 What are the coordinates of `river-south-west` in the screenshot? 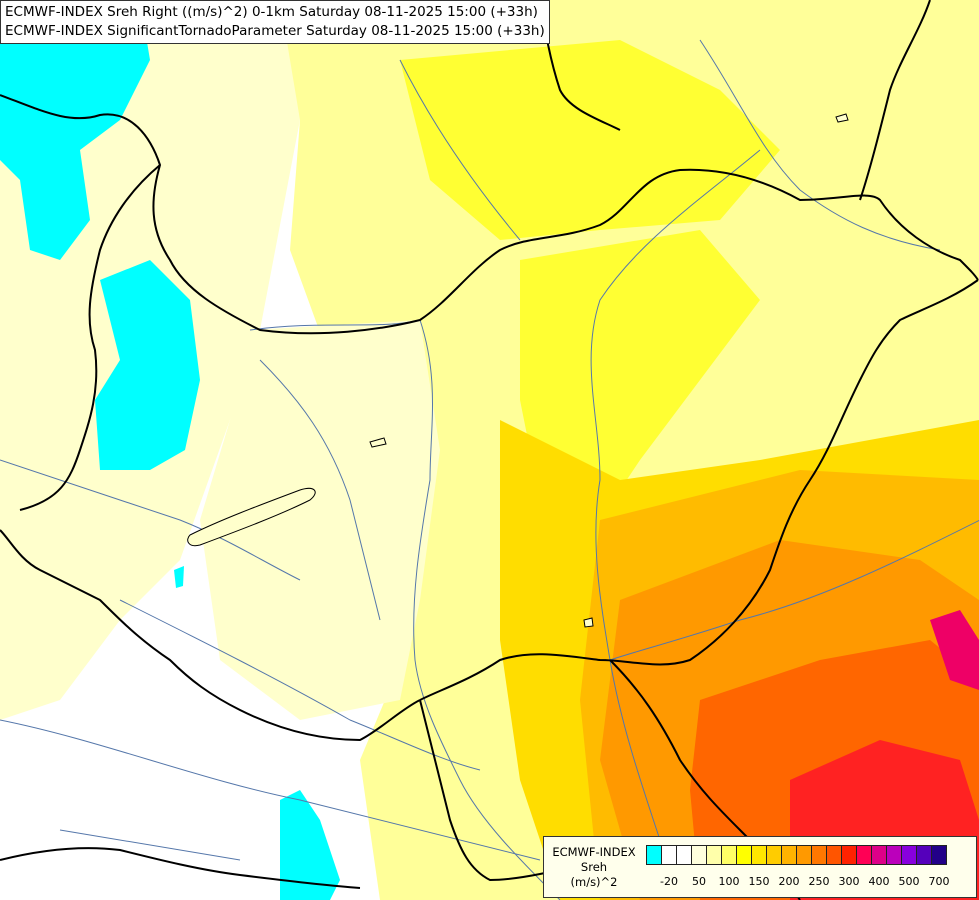 It's located at (150, 845).